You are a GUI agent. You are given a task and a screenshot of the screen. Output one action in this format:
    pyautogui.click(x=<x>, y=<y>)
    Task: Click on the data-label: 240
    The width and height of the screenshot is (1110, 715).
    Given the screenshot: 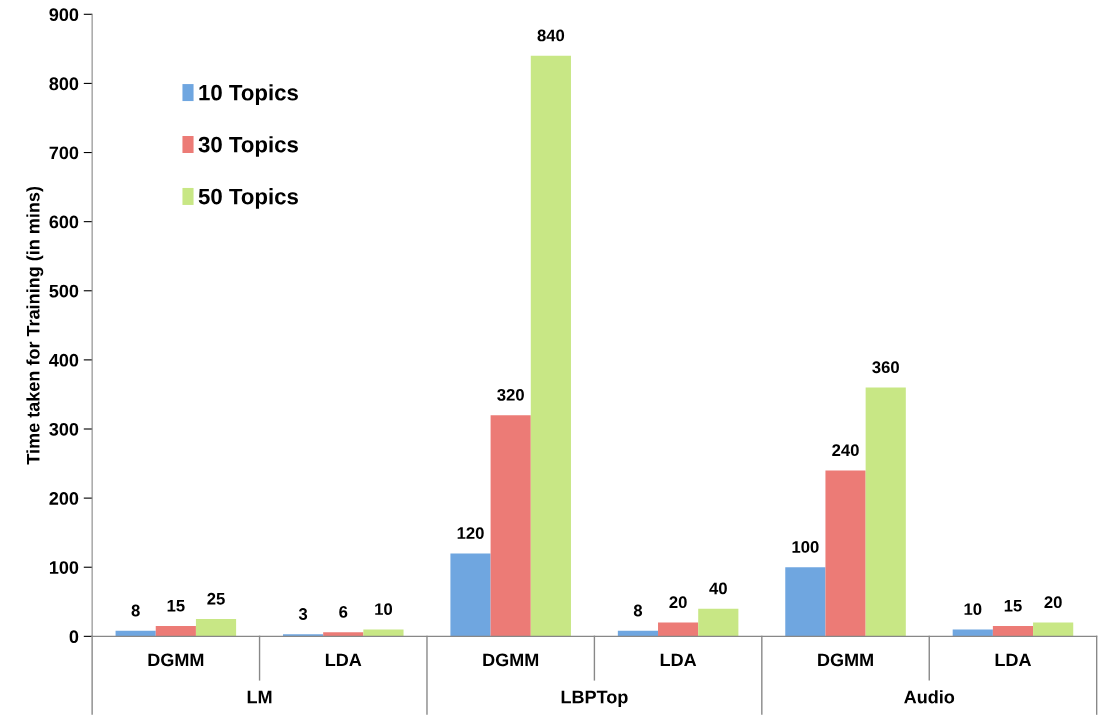 What is the action you would take?
    pyautogui.click(x=845, y=450)
    